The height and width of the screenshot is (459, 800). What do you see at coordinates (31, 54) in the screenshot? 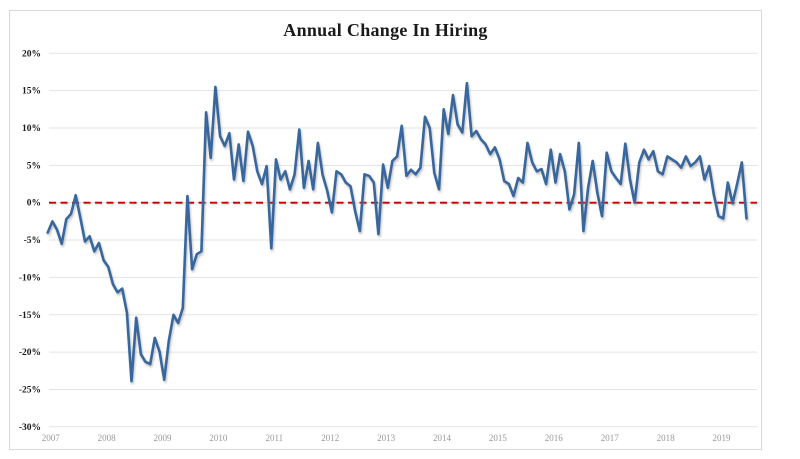
I see `y-axis-label: 20%` at bounding box center [31, 54].